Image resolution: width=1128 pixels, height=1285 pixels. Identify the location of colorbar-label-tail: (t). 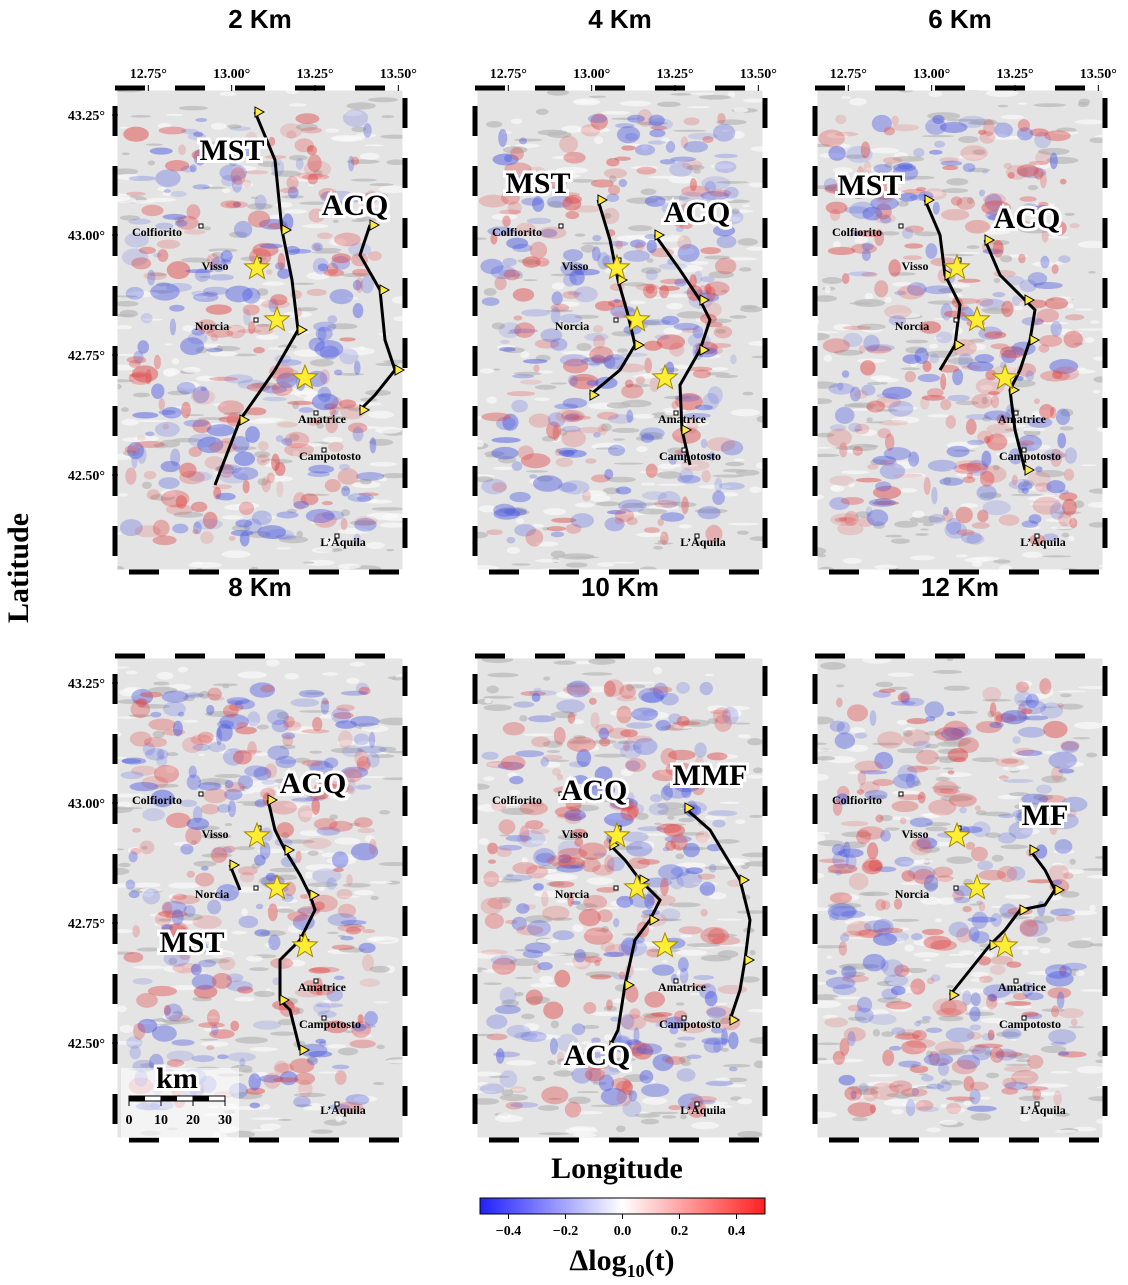
(660, 1260).